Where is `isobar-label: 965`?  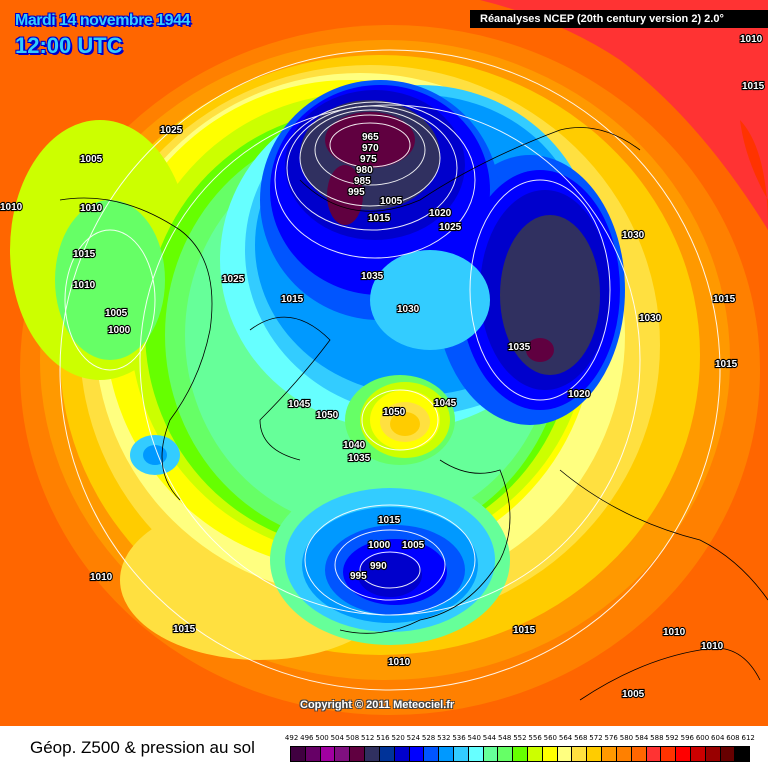
isobar-label: 965 is located at coordinates (370, 137).